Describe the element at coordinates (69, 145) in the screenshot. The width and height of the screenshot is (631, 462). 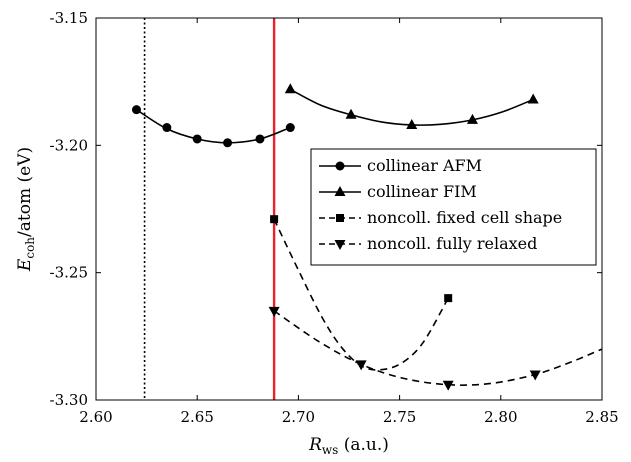
I see `y-tick-label: -3.20` at that location.